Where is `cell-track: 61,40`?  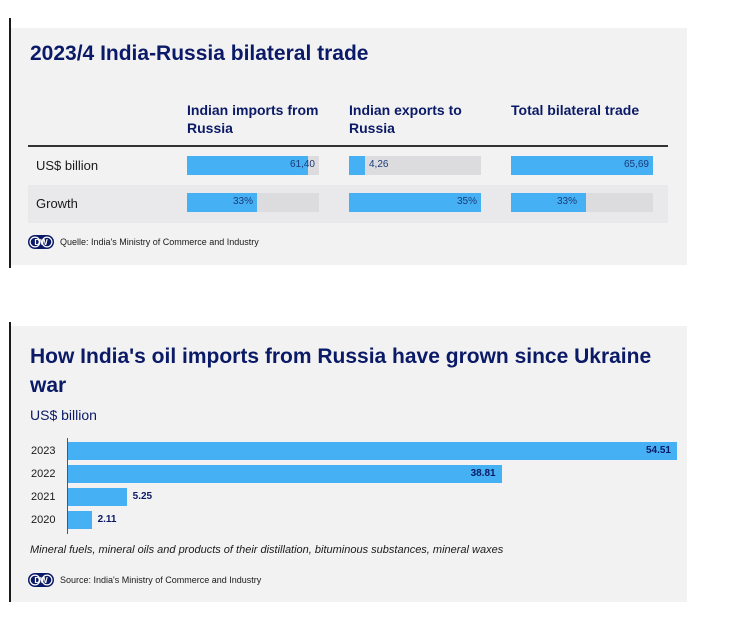
cell-track: 61,40 is located at coordinates (253, 165).